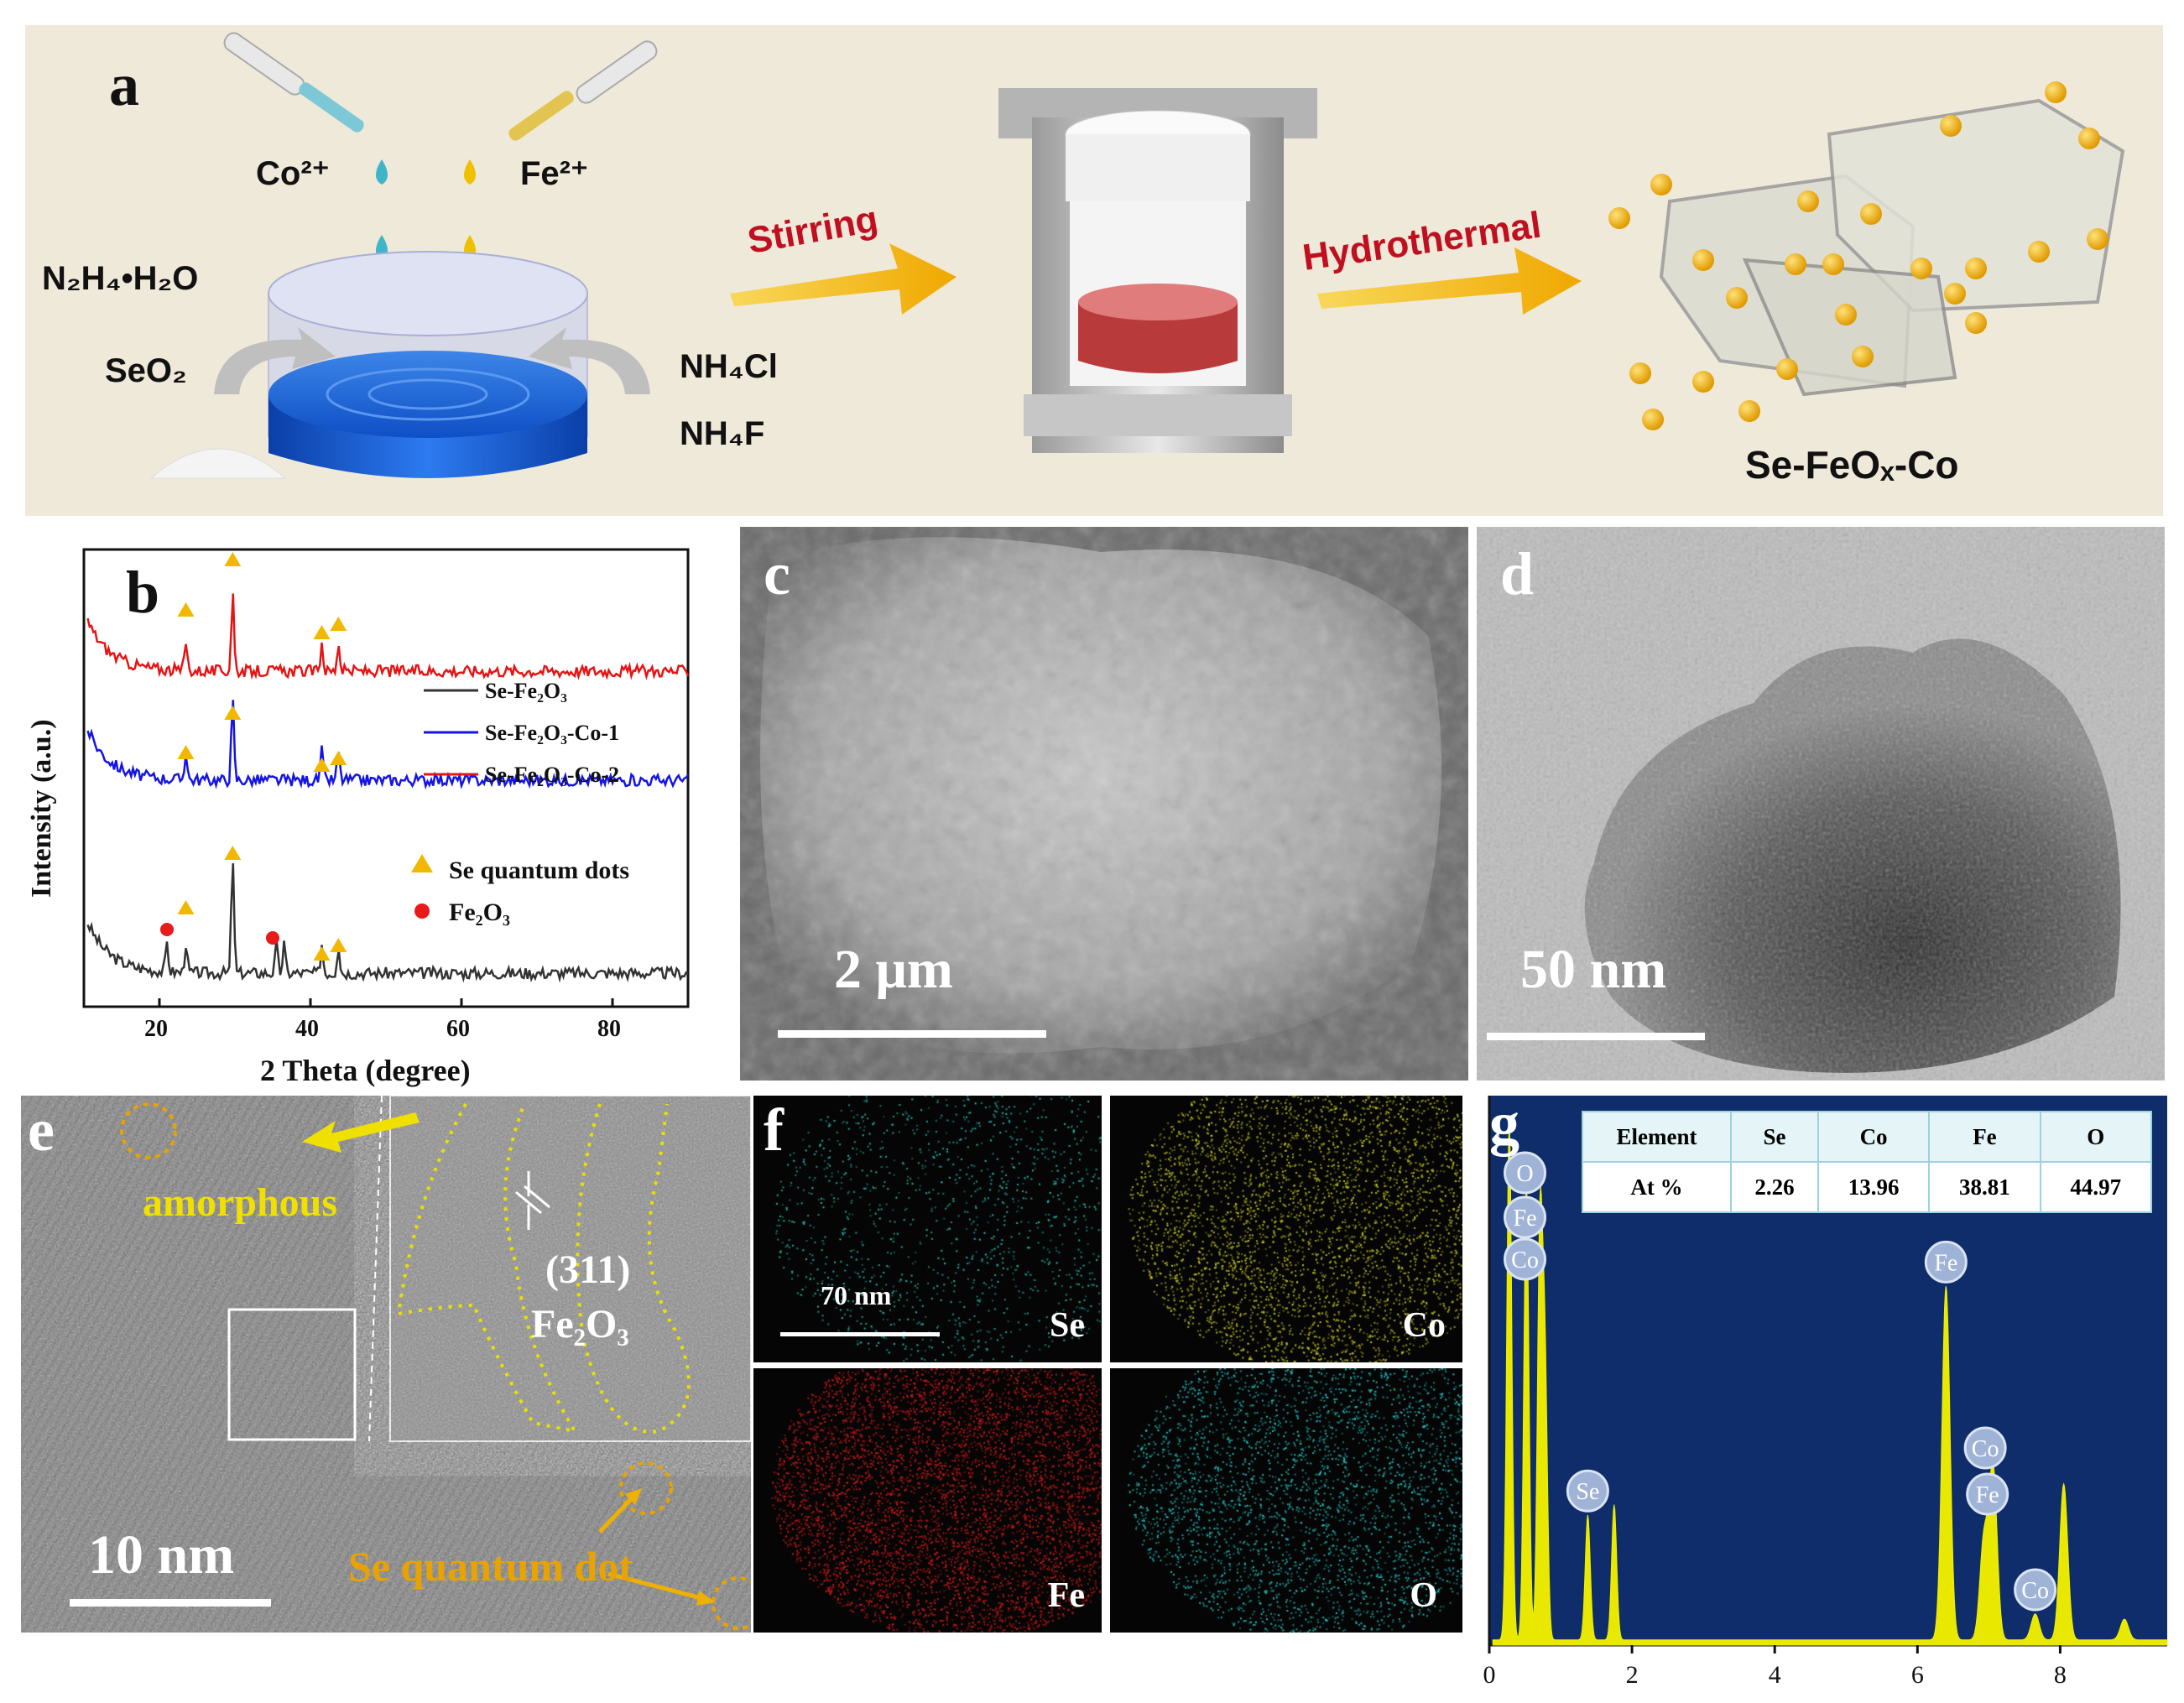  What do you see at coordinates (1524, 1174) in the screenshot?
I see `svg-text: O` at bounding box center [1524, 1174].